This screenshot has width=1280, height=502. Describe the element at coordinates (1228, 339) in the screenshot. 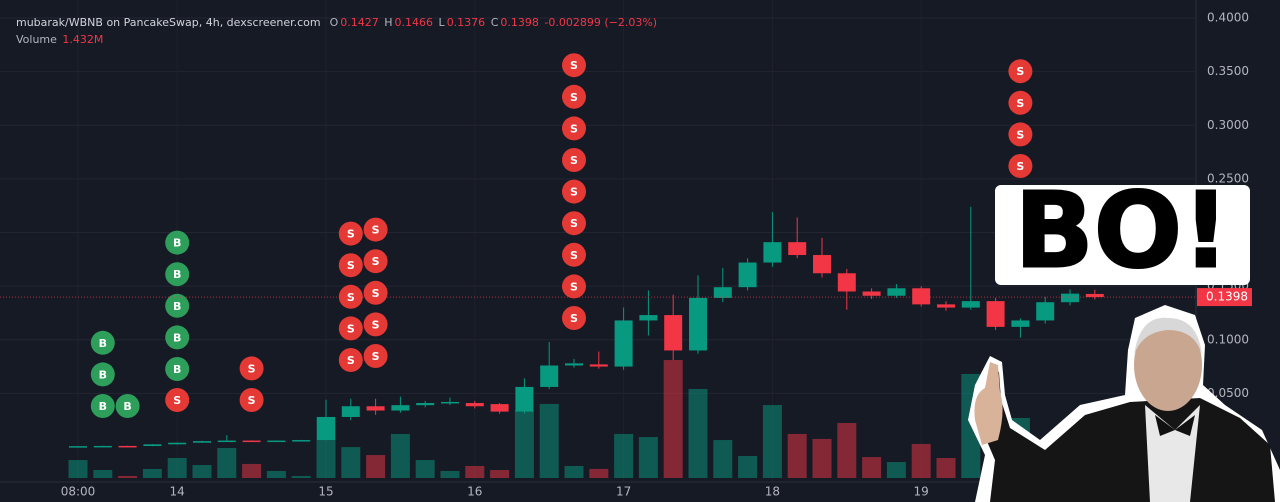

I see `y-tick-label: 0.1000` at that location.